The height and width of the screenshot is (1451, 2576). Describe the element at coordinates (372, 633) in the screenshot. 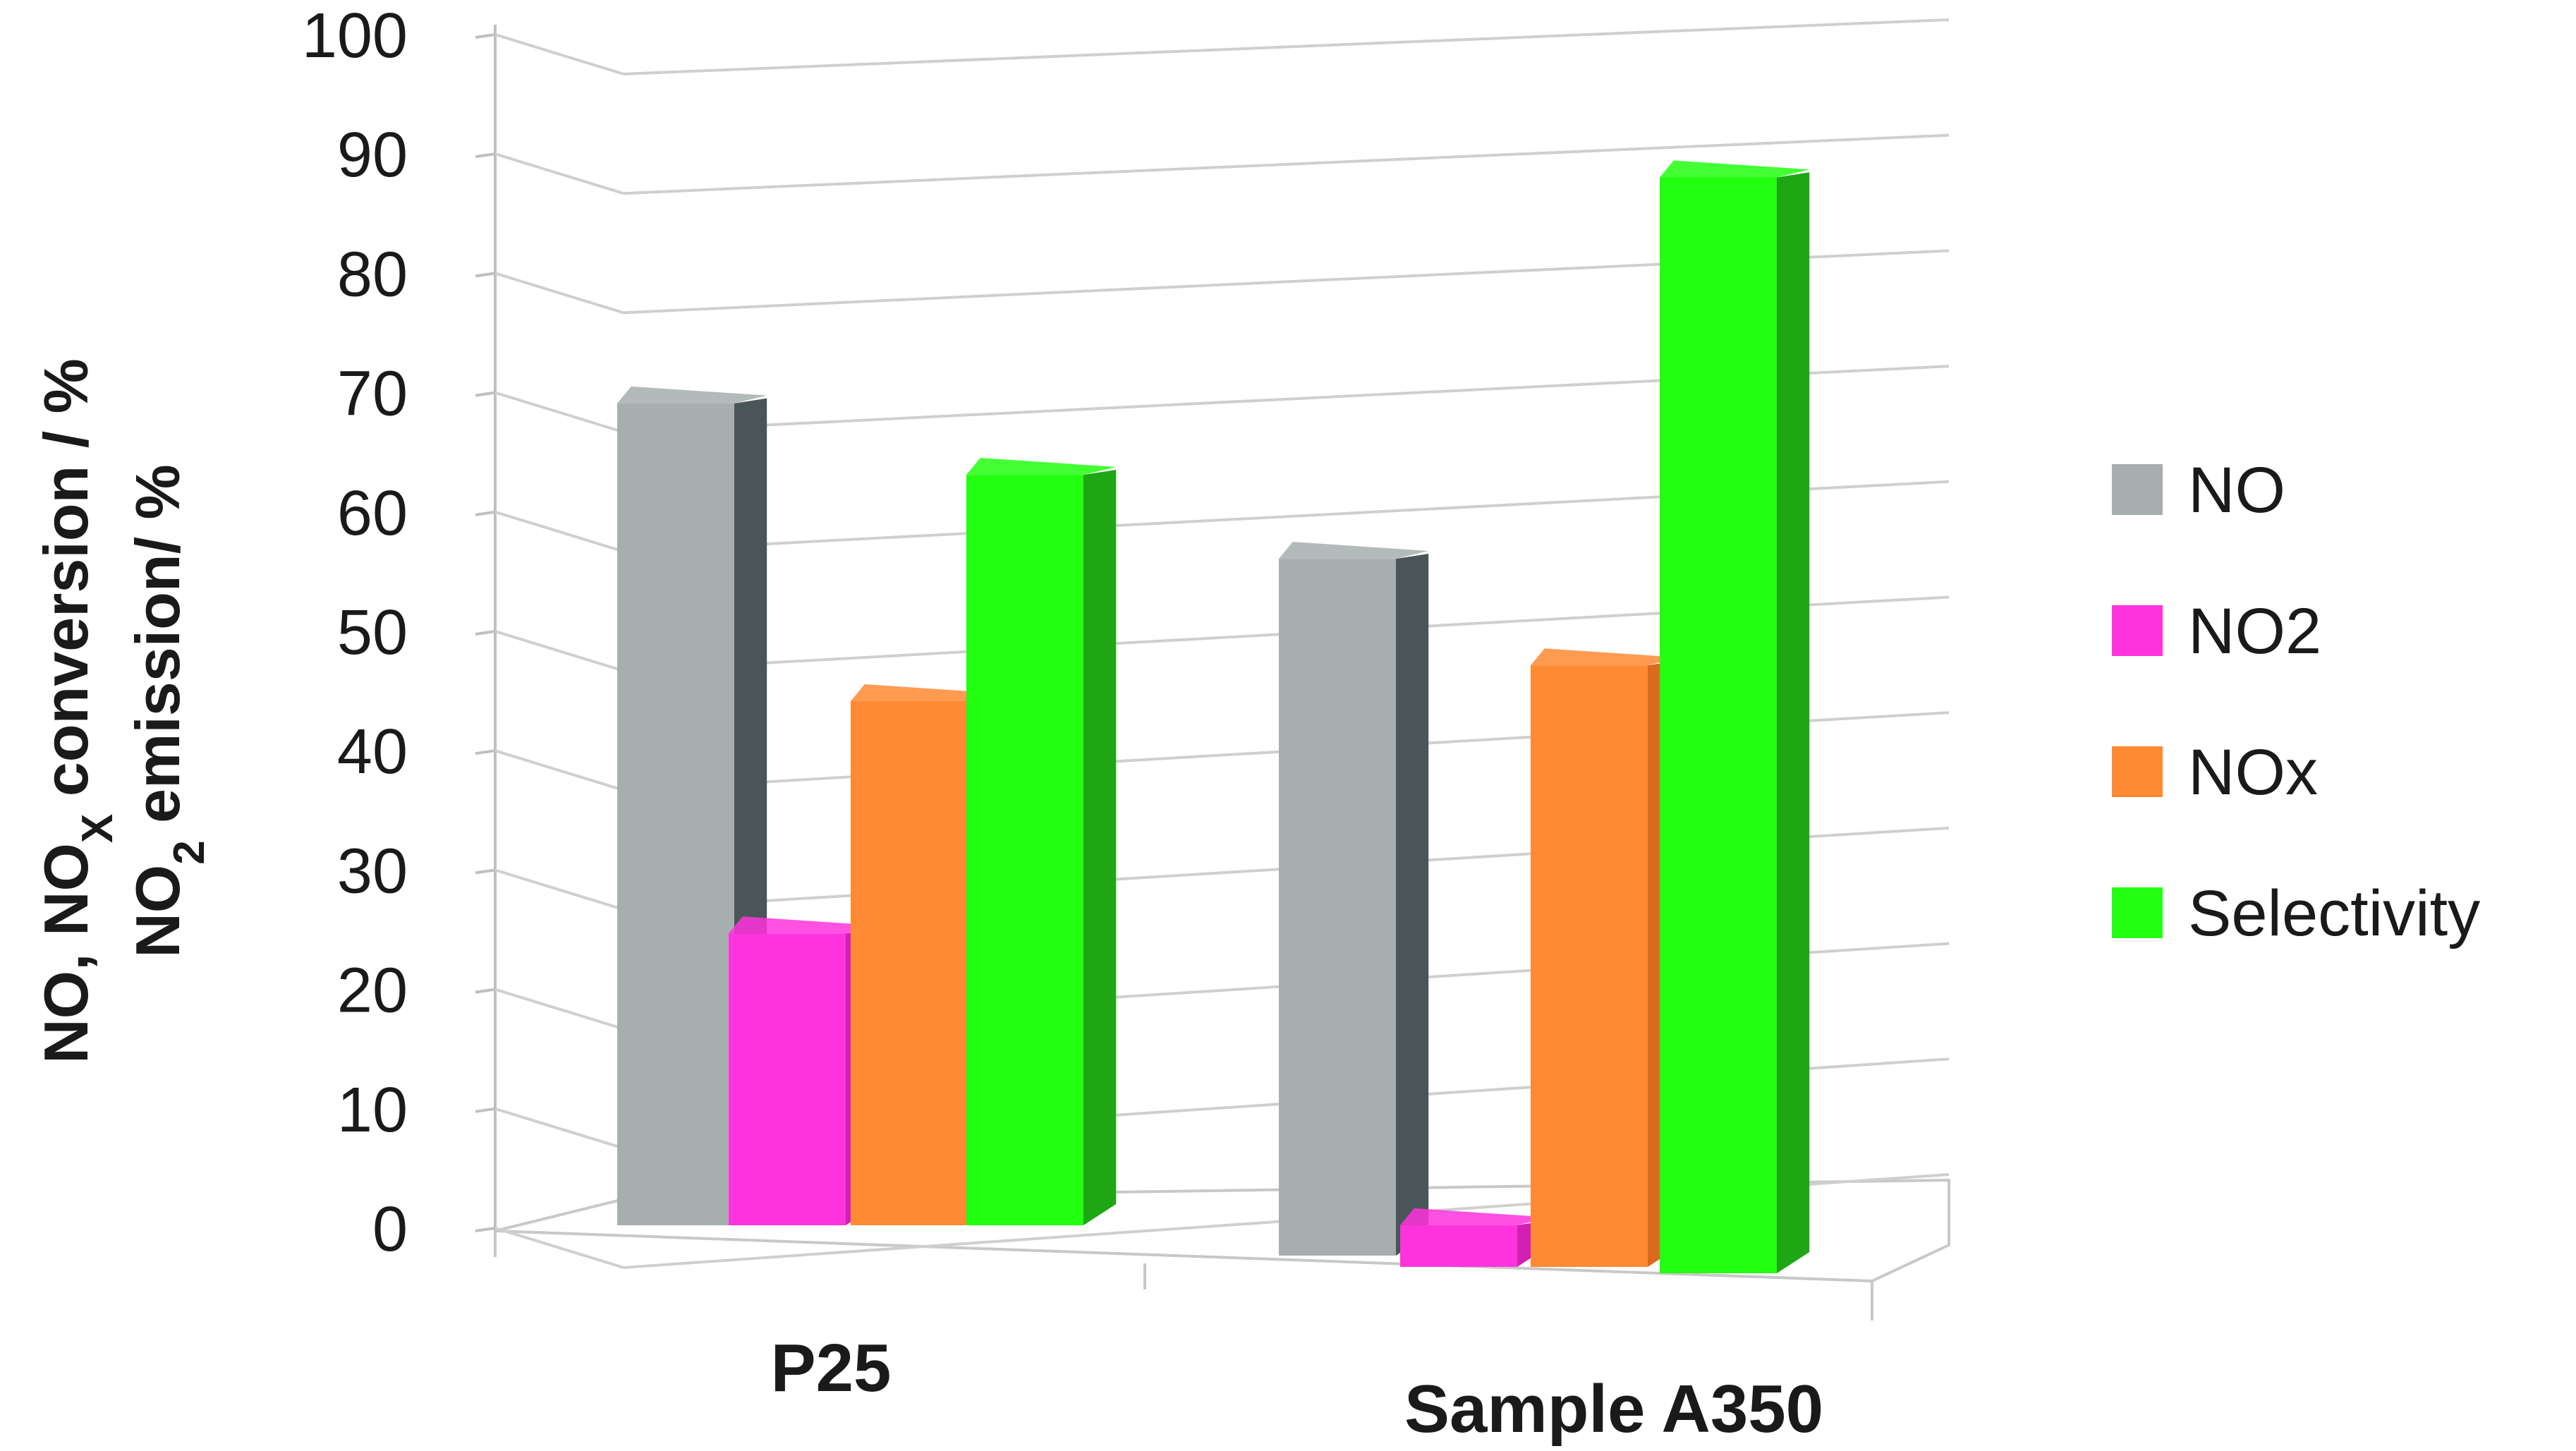

I see `y-tick-label: 50` at that location.